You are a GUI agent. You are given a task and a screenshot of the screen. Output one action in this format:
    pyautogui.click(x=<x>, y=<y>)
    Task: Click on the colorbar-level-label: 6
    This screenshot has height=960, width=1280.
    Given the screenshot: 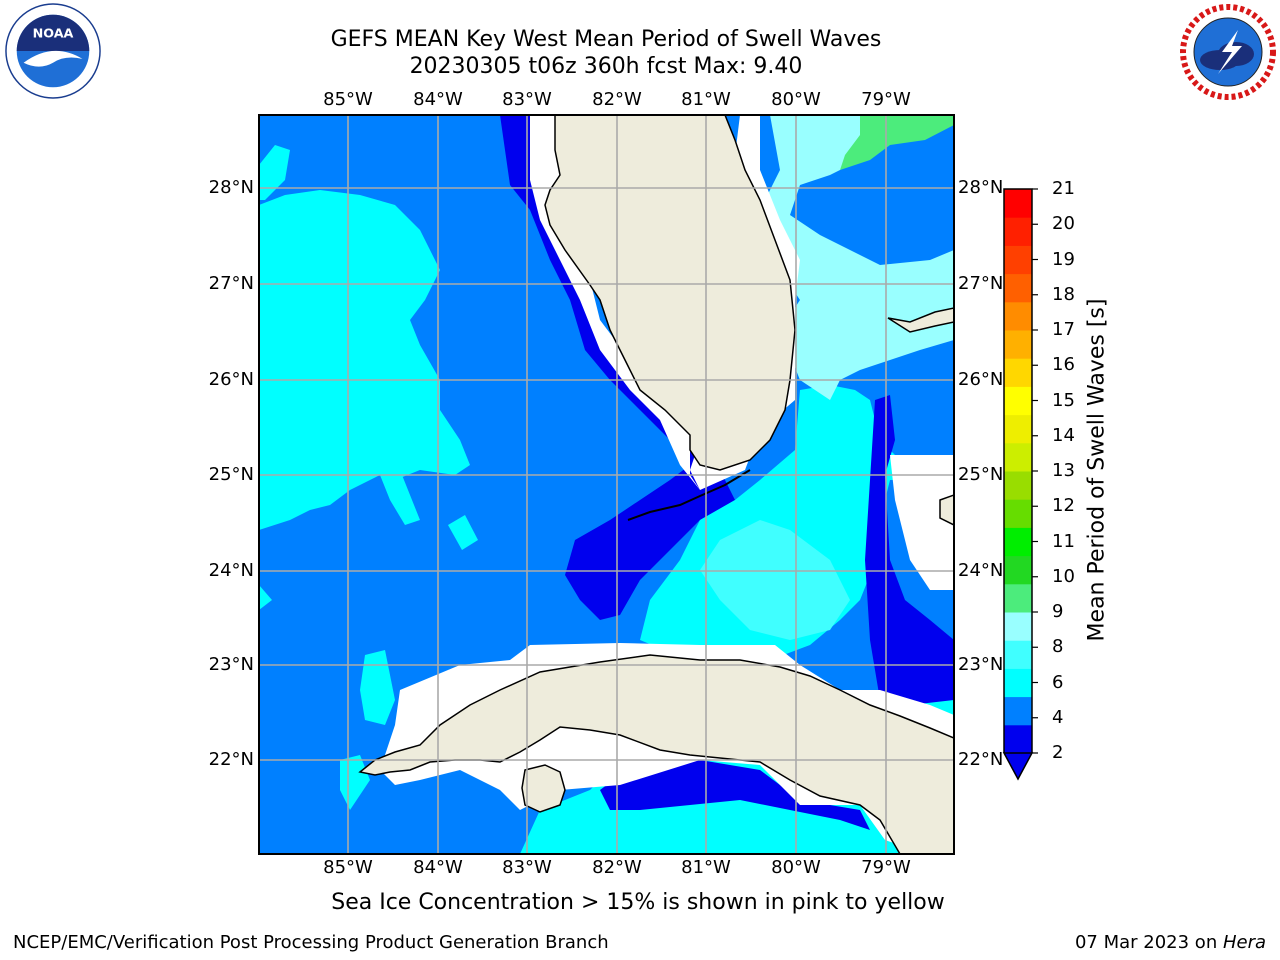 What is the action you would take?
    pyautogui.click(x=1058, y=682)
    